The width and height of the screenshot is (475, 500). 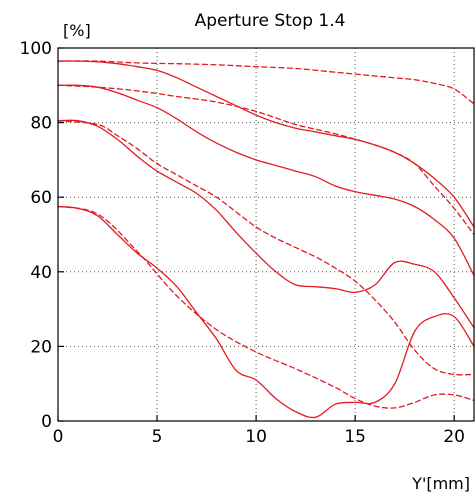 I want to click on y-tick-label-5: 100, so click(x=36, y=49).